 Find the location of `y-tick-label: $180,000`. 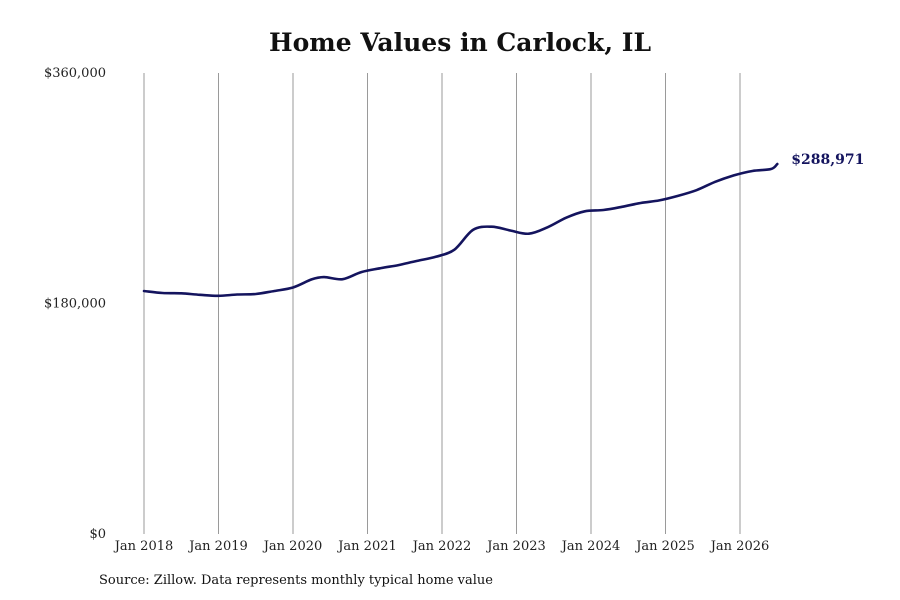

y-tick-label: $180,000 is located at coordinates (75, 304).